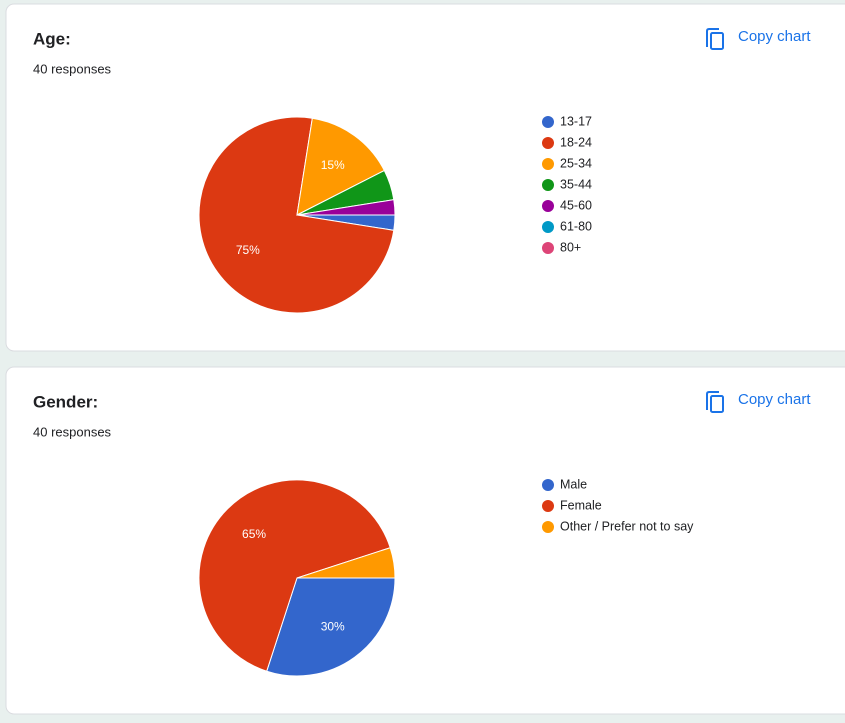 The image size is (845, 723). I want to click on slice-label: 30%, so click(333, 626).